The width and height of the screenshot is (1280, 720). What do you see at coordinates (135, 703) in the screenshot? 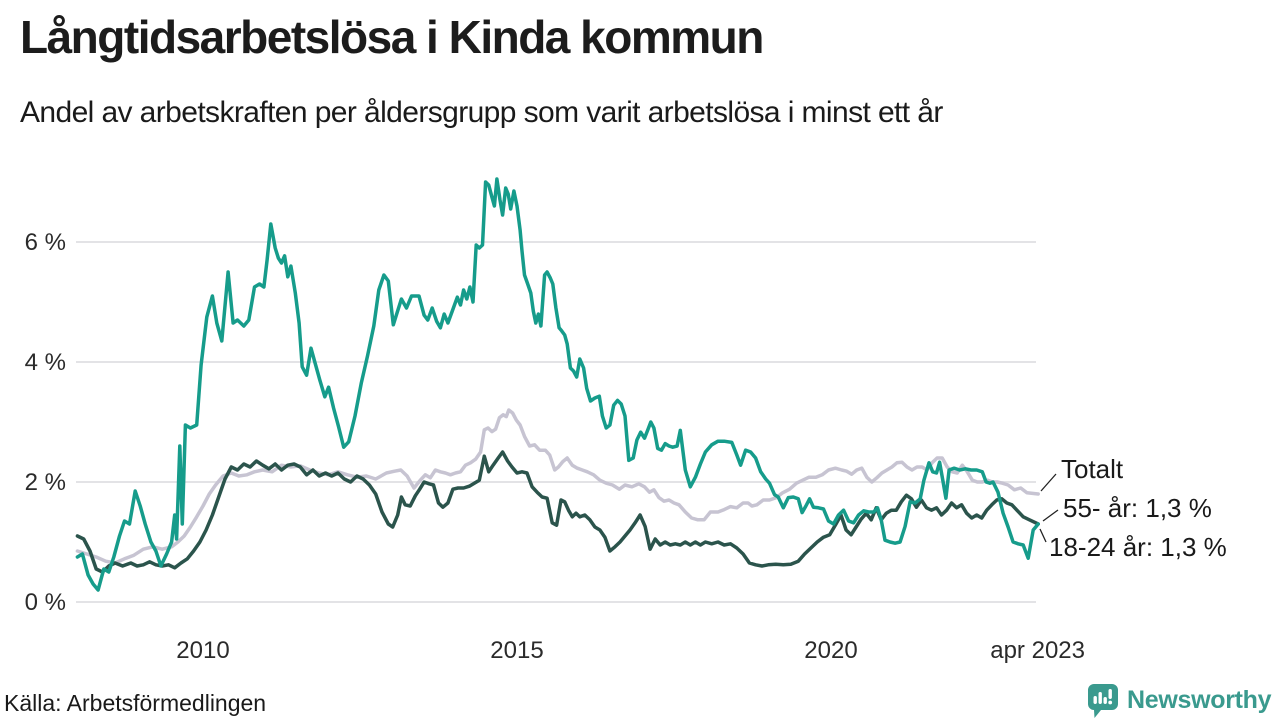
I see `source-note: Källa: Arbetsförmedlingen` at bounding box center [135, 703].